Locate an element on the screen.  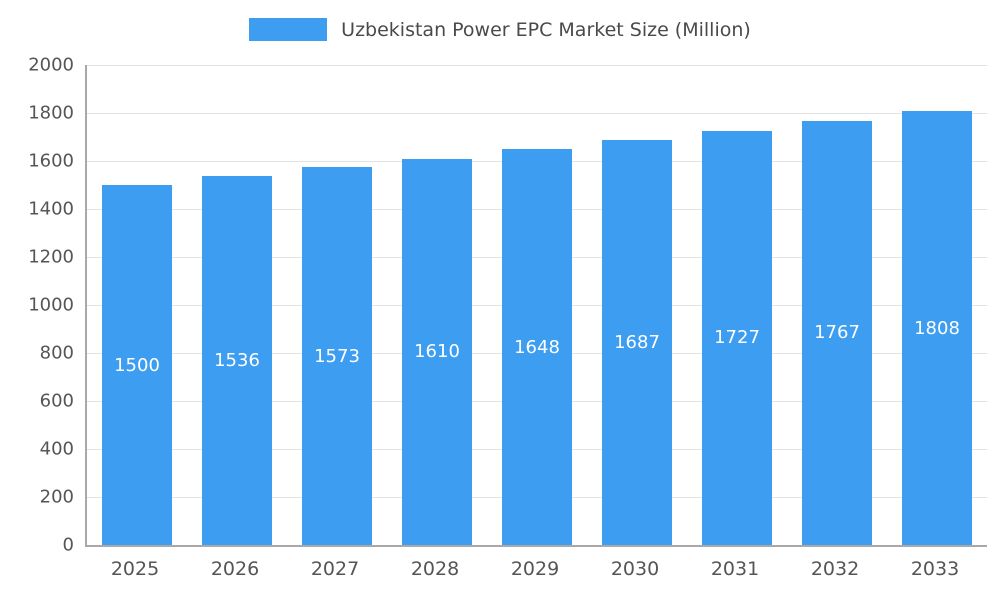
y-tick-label: 200 is located at coordinates (56, 497).